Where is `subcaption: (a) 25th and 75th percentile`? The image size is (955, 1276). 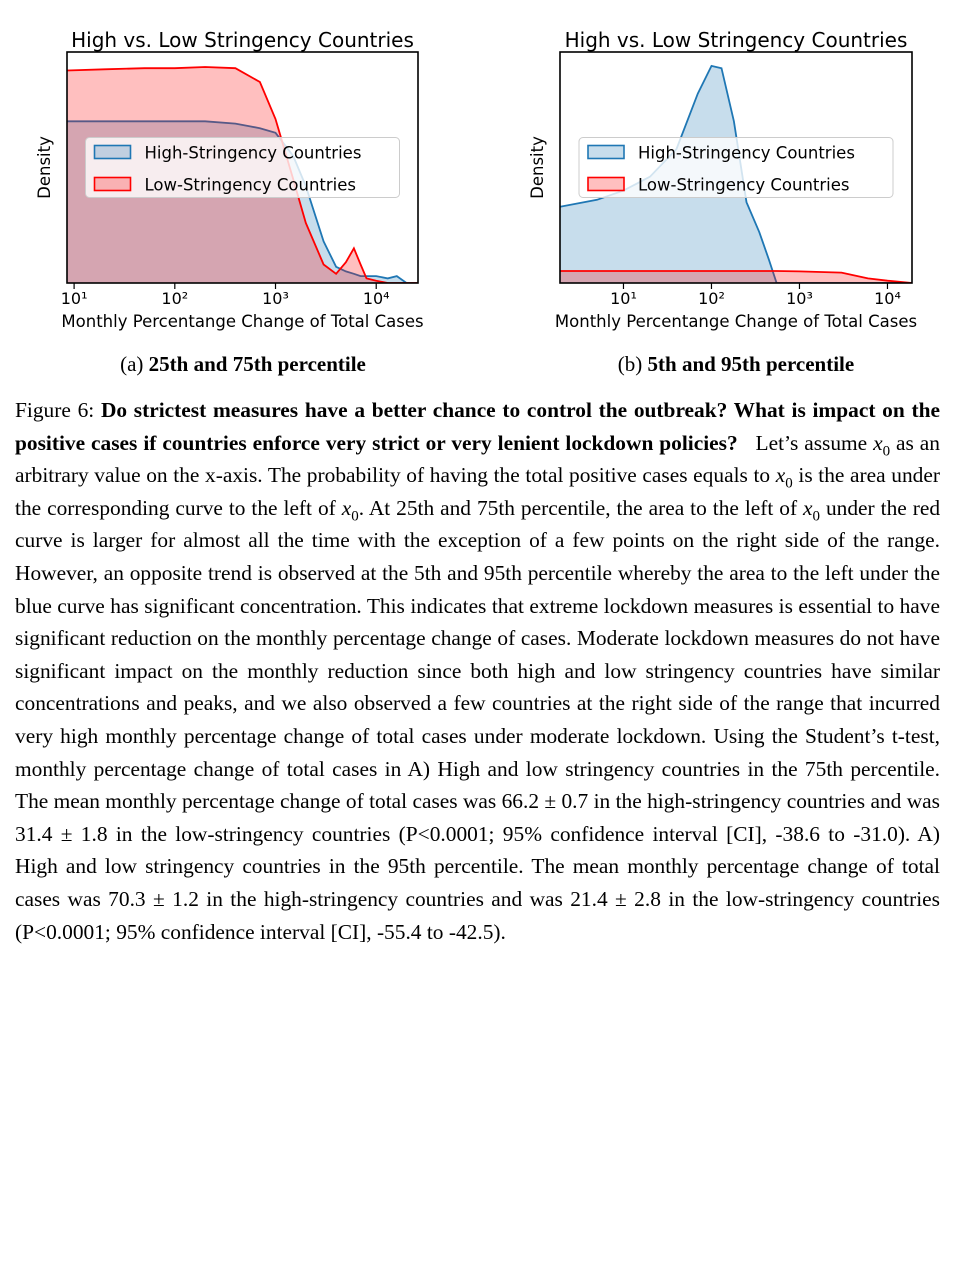
subcaption: (a) 25th and 75th percentile is located at coordinates (243, 364).